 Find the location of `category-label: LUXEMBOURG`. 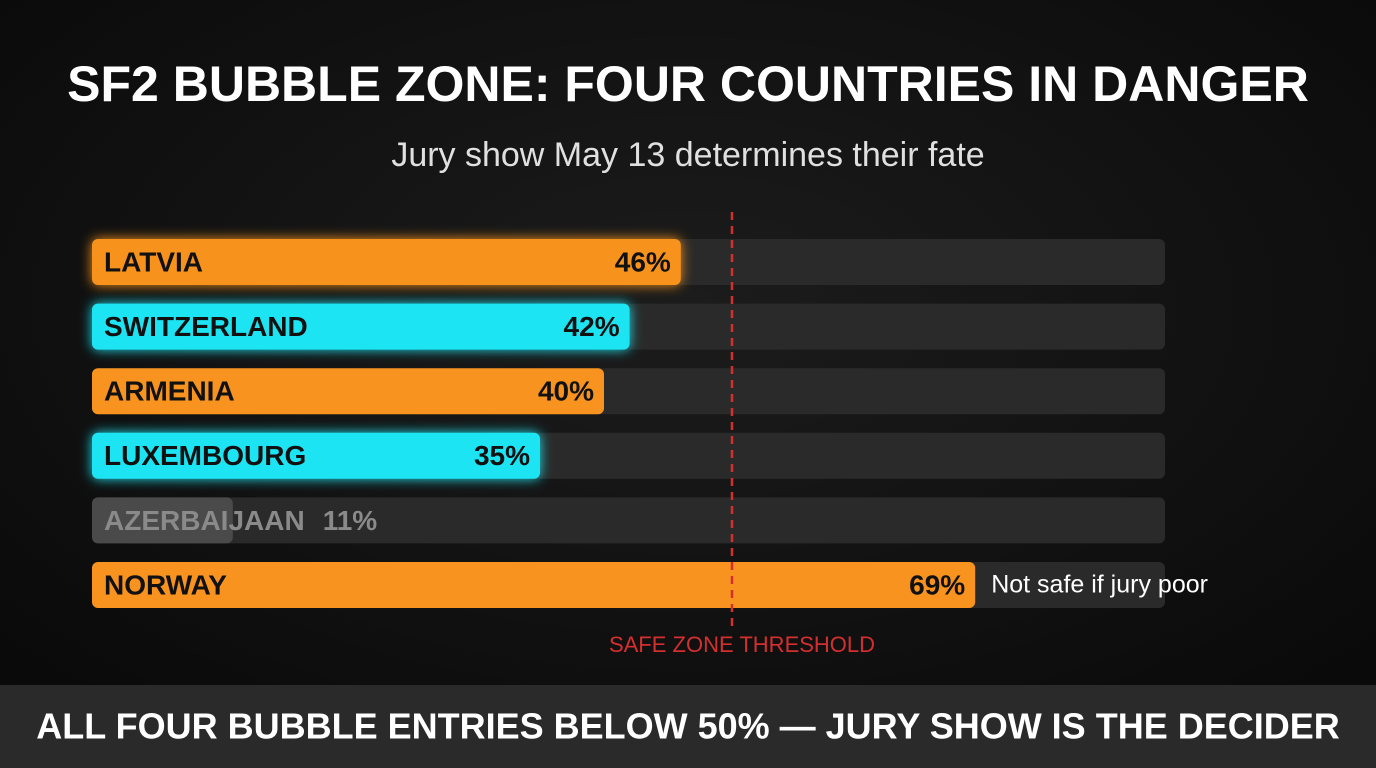

category-label: LUXEMBOURG is located at coordinates (205, 455).